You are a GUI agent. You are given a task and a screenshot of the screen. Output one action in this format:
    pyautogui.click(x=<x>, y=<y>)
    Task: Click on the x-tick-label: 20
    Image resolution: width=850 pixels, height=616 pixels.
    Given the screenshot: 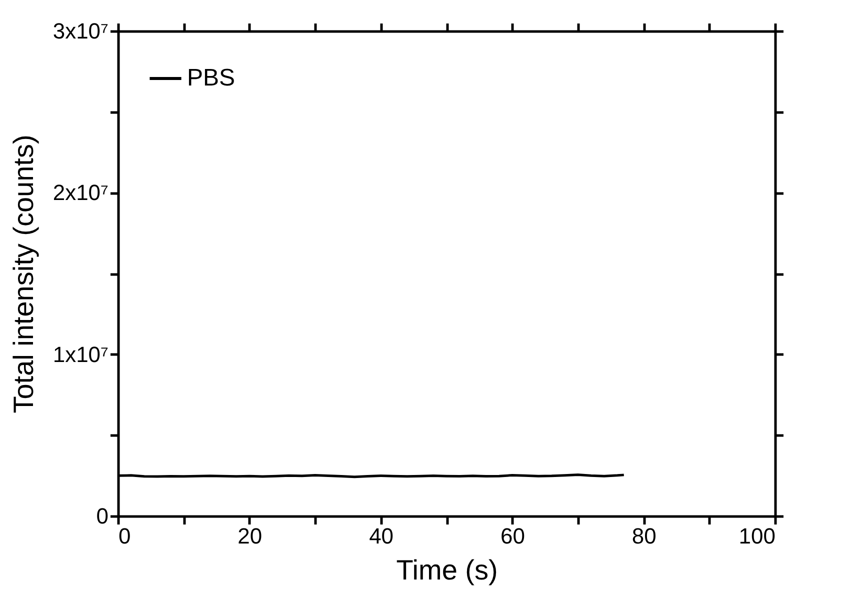 What is the action you would take?
    pyautogui.click(x=250, y=536)
    